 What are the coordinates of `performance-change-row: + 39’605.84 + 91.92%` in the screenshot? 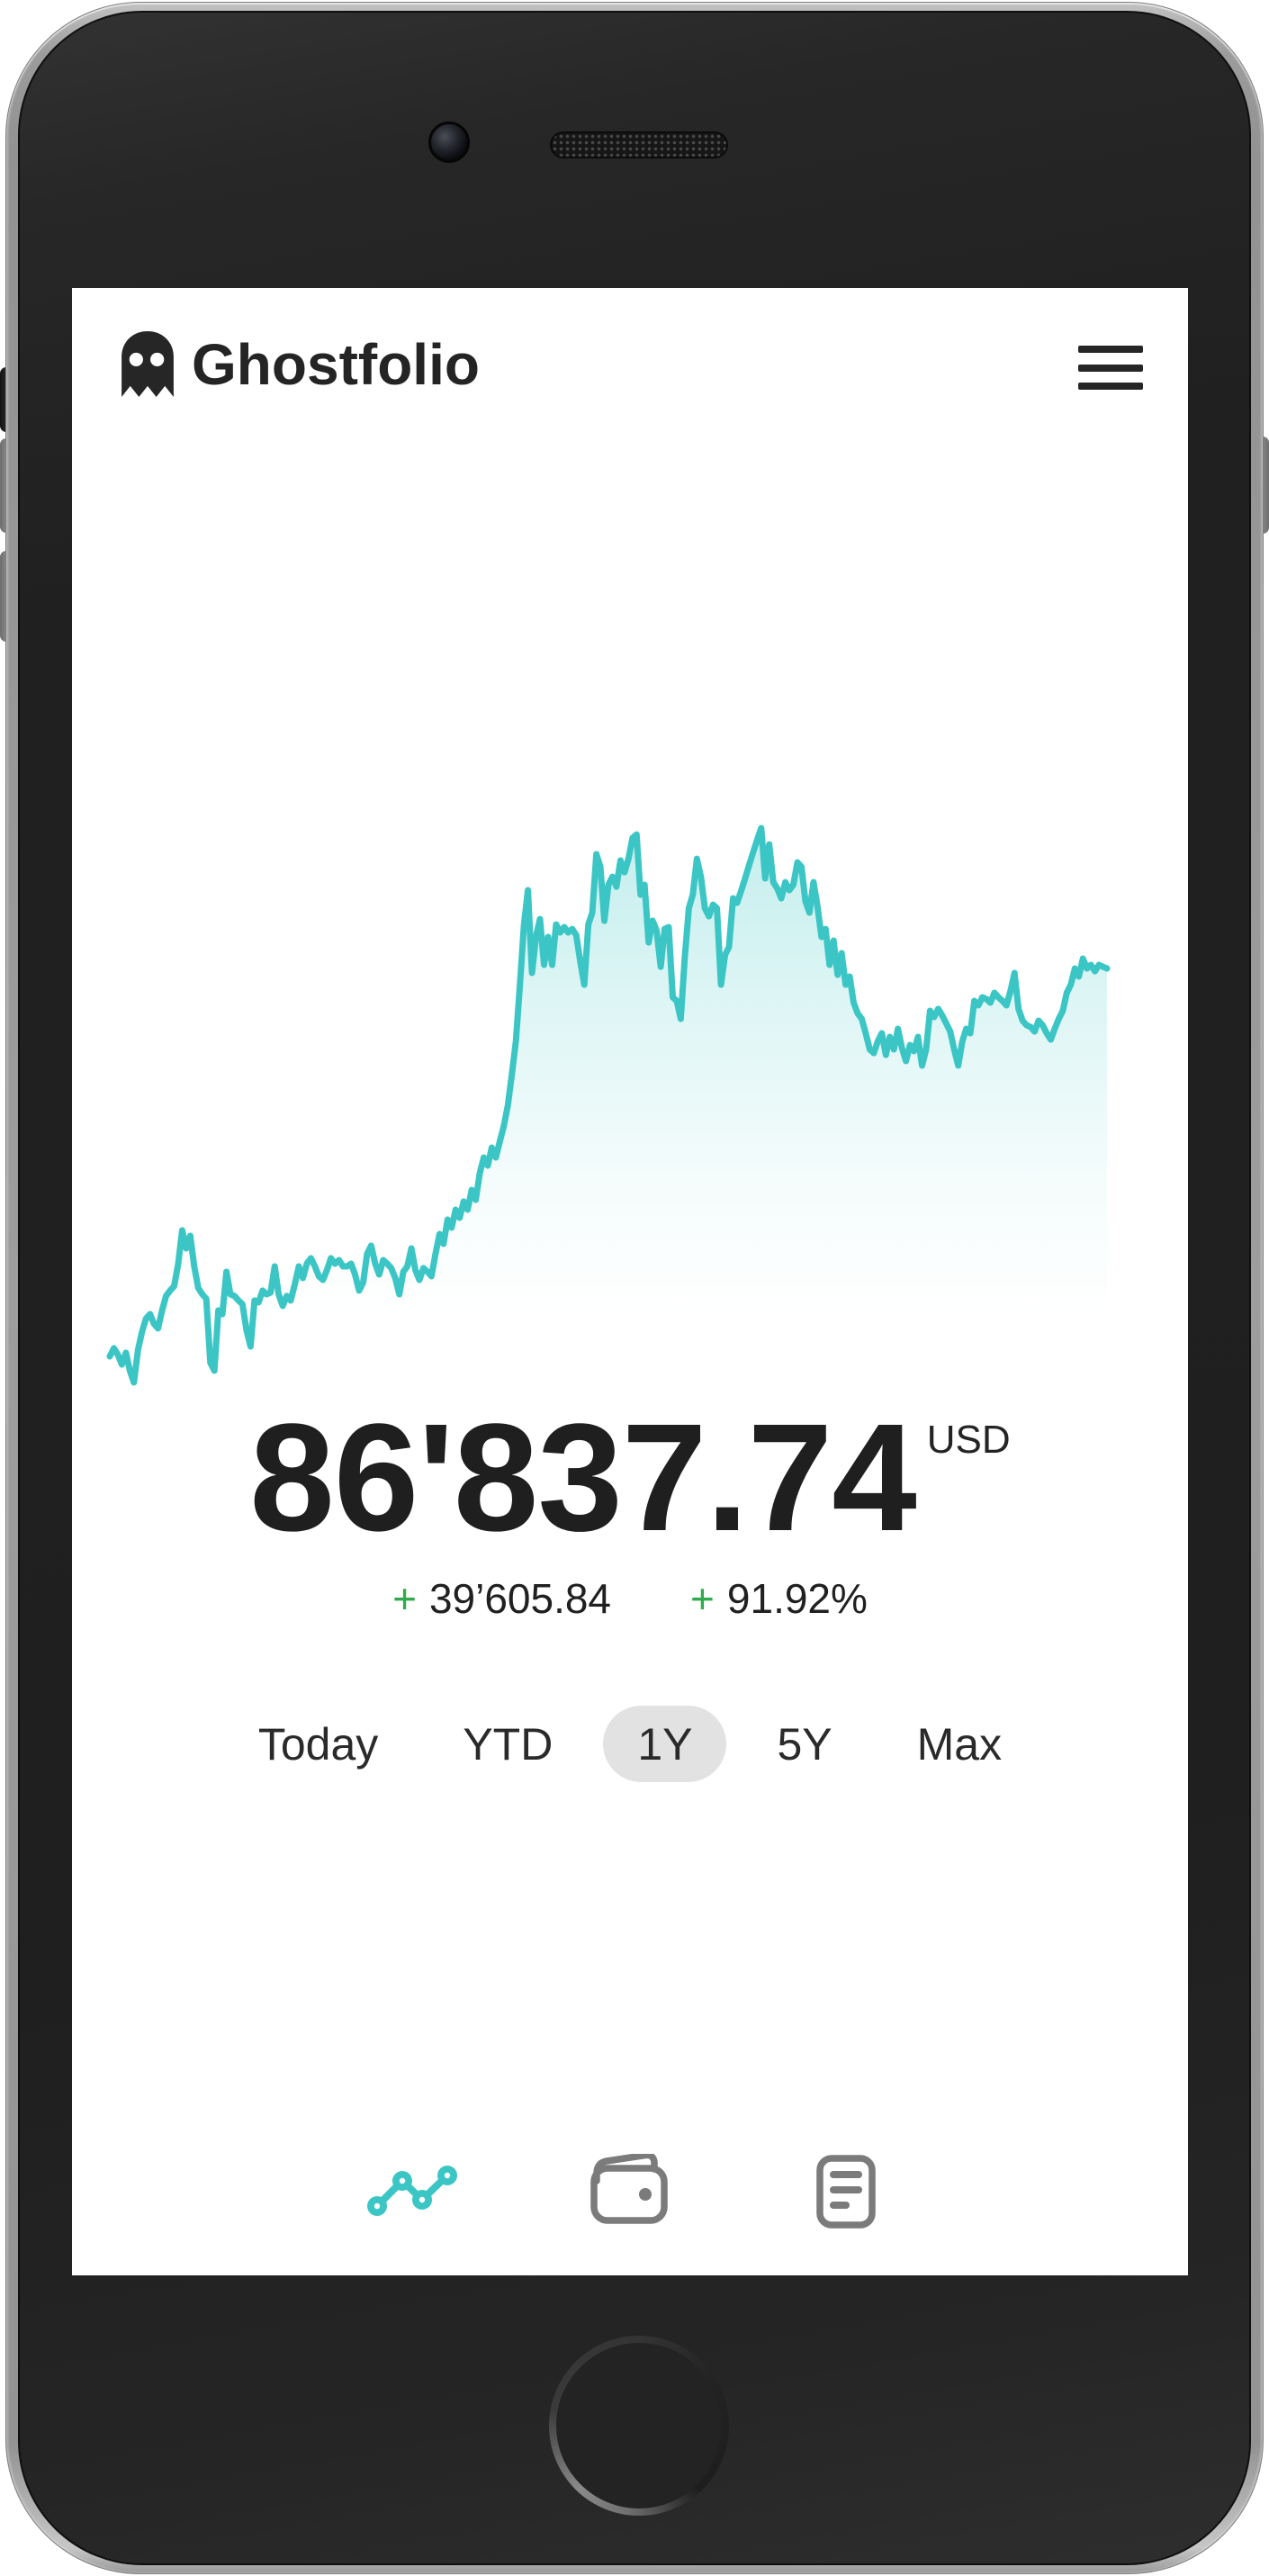 It's located at (630, 1598).